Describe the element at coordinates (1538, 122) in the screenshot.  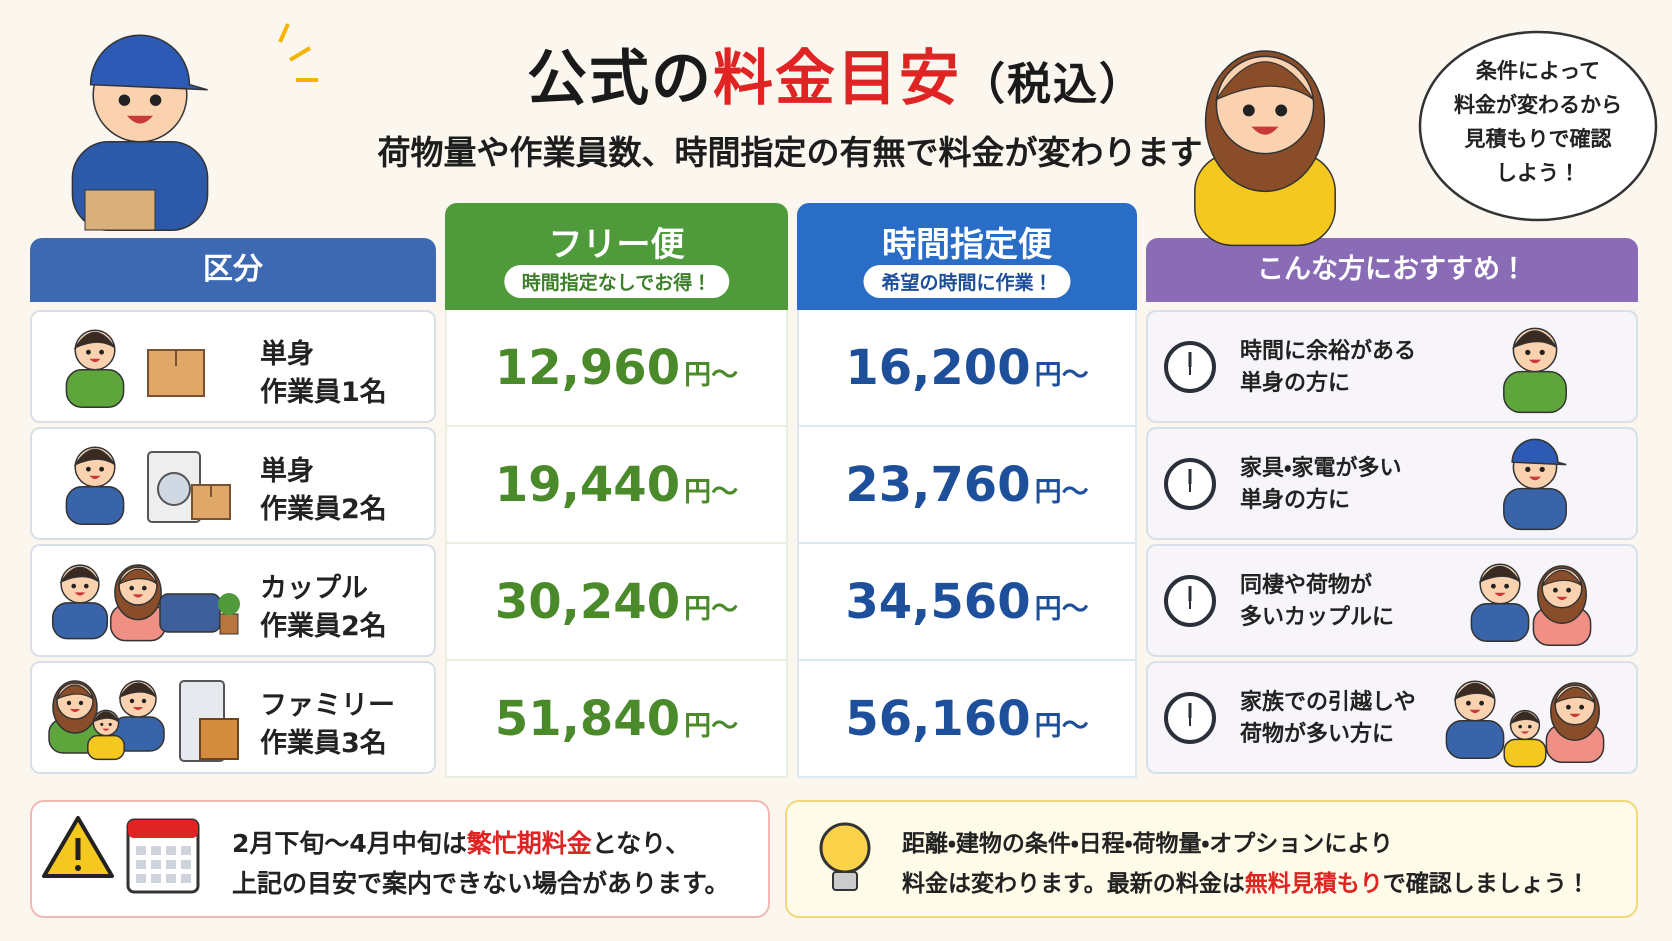
I see `speech-bubble-text: 条件によって 料金が変わるから 見積もりで確認 しよう！` at that location.